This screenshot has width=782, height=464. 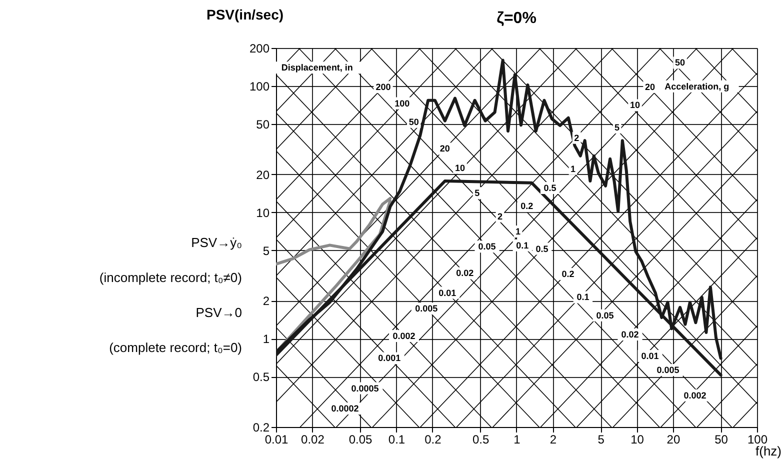 What do you see at coordinates (263, 213) in the screenshot?
I see `y-tick-label: 10` at bounding box center [263, 213].